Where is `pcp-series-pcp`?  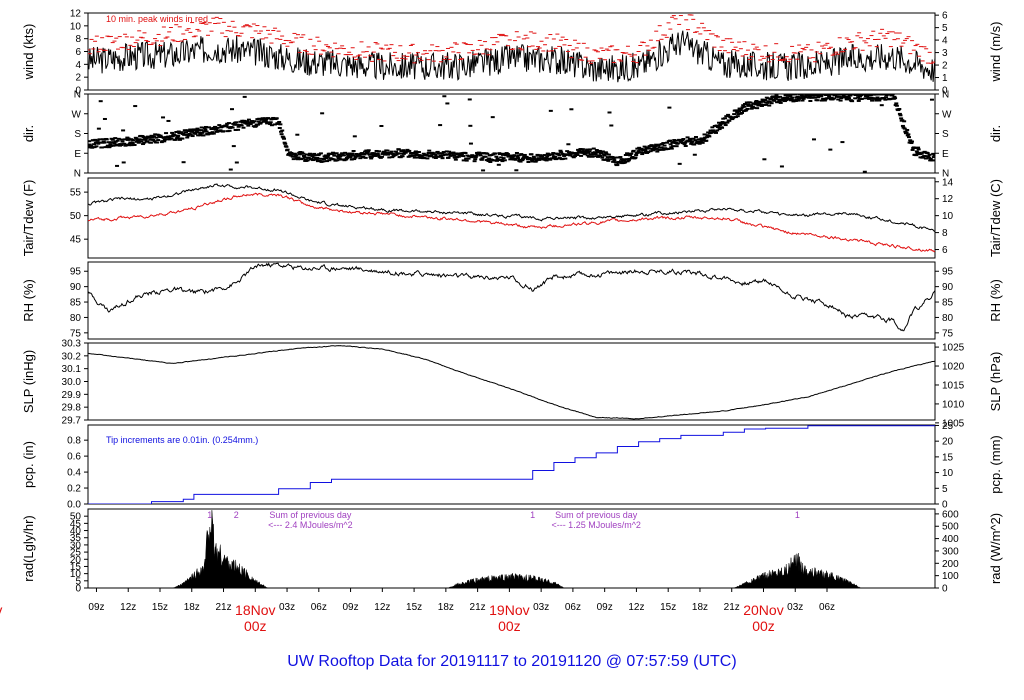 pcp-series-pcp is located at coordinates (511, 464).